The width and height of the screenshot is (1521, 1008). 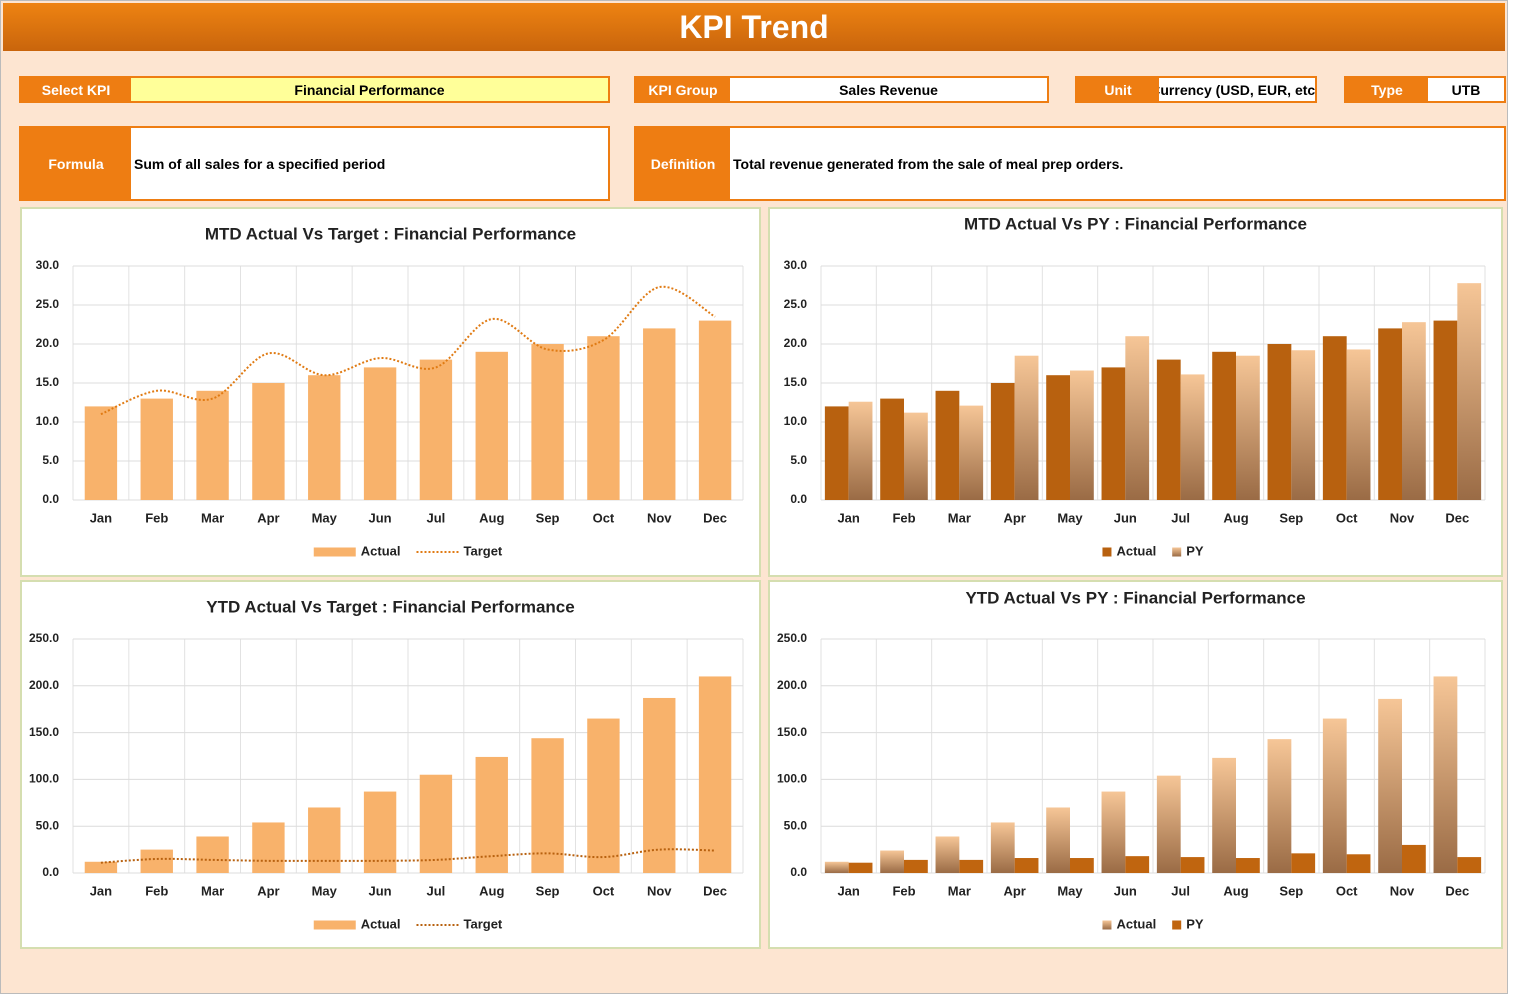 What do you see at coordinates (796, 382) in the screenshot?
I see `y-tick-label: 15.0` at bounding box center [796, 382].